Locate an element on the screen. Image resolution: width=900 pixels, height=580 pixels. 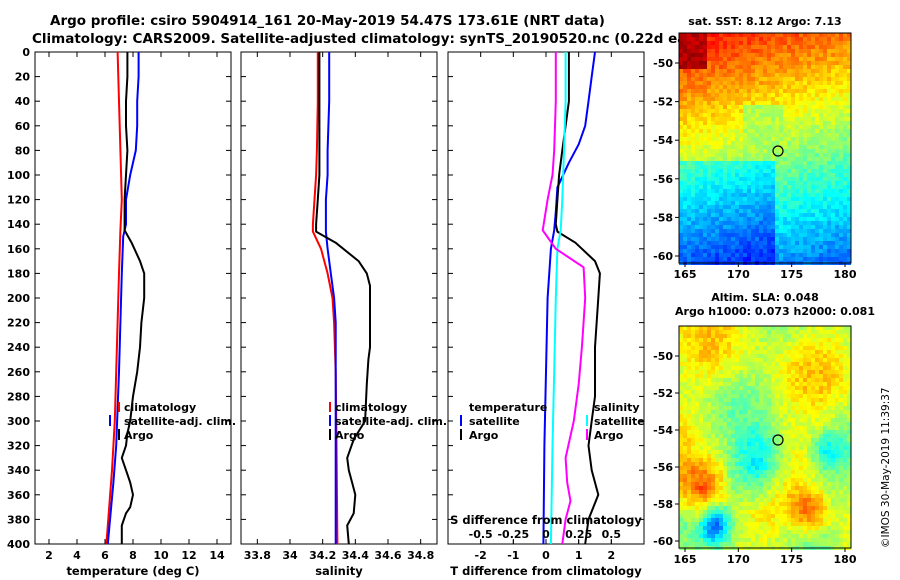
depth-tick-label: 360 is located at coordinates (18, 495).